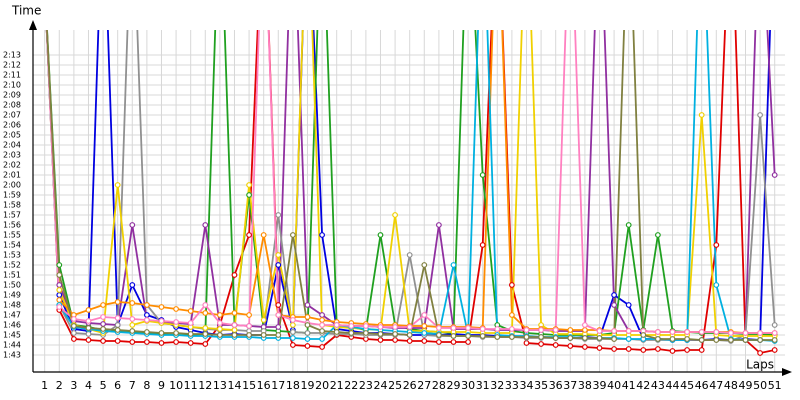 The height and width of the screenshot is (400, 800). I want to click on x-tick-label: 16, so click(264, 385).